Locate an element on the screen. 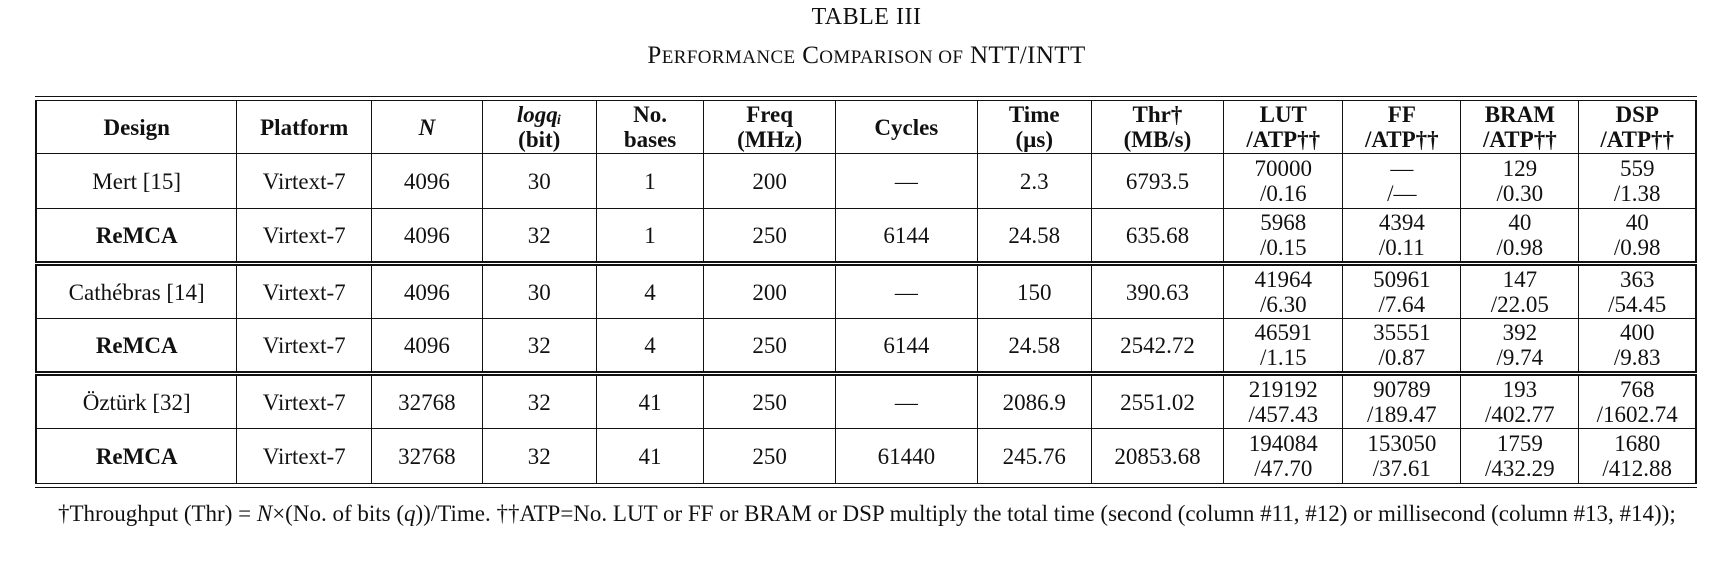  cell-line: /0.98 is located at coordinates (1520, 247).